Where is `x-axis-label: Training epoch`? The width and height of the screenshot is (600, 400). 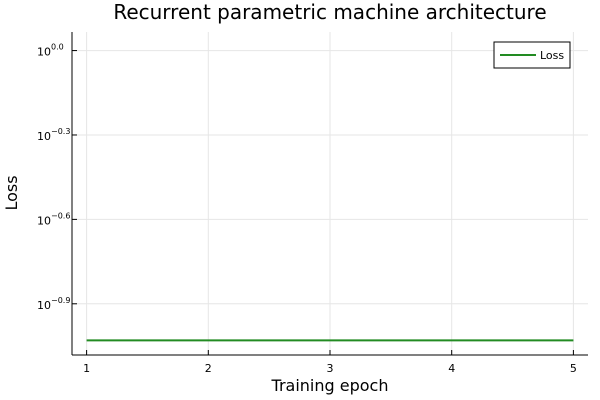 x-axis-label: Training epoch is located at coordinates (330, 385).